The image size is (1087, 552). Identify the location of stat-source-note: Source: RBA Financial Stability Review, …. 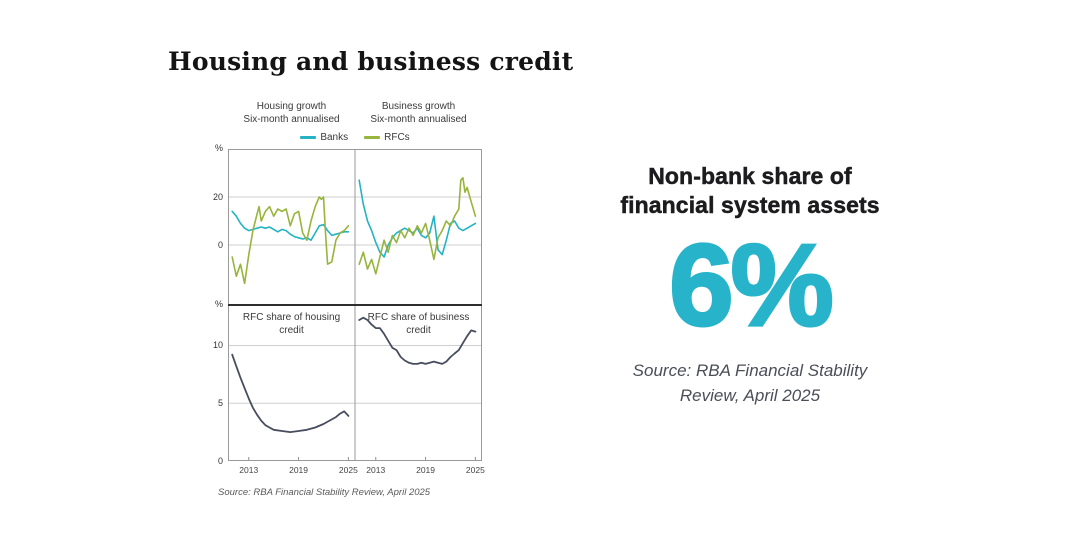
(750, 383).